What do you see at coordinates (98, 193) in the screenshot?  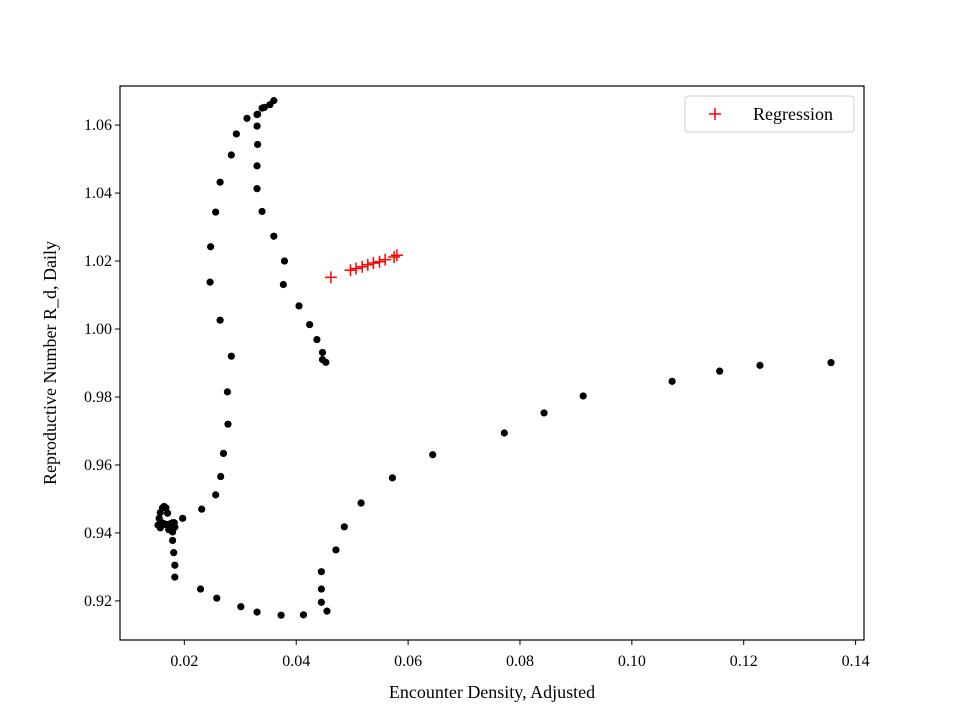 I see `y-tick-label: 1.04` at bounding box center [98, 193].